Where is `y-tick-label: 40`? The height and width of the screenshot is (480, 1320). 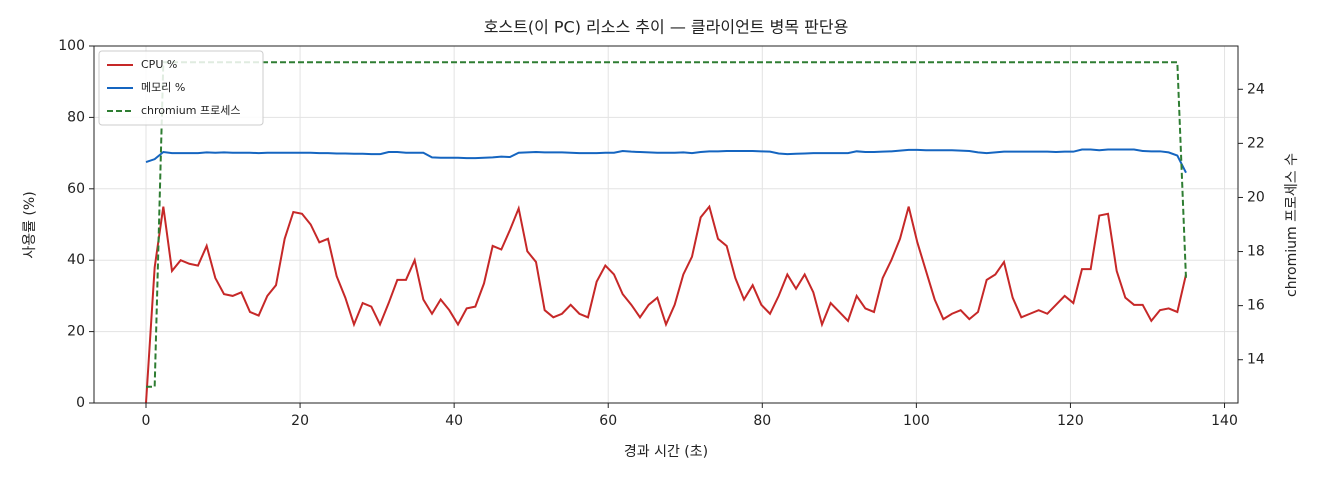 y-tick-label: 40 is located at coordinates (76, 260).